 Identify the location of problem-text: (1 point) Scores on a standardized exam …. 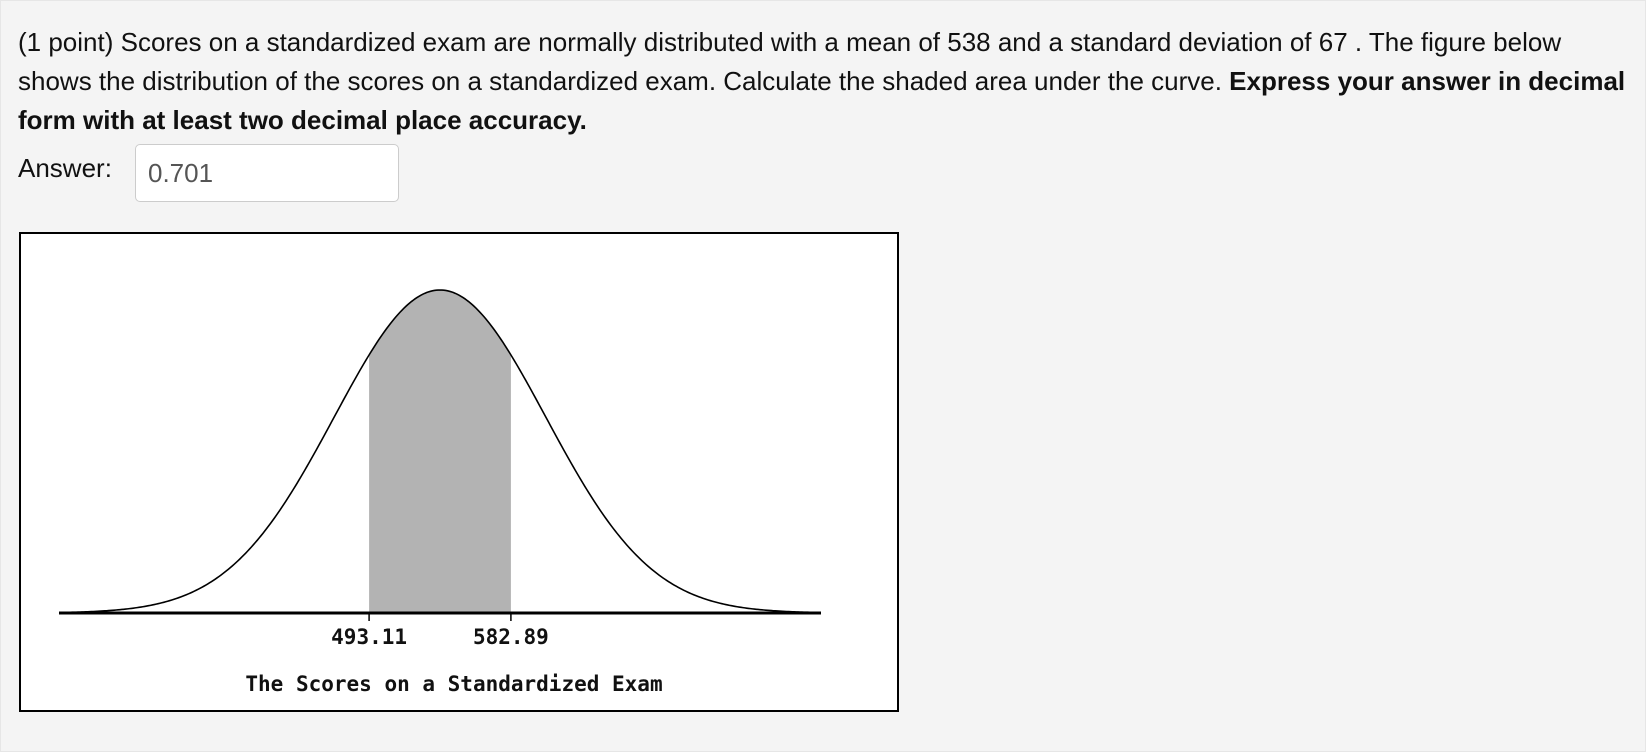
(790, 61).